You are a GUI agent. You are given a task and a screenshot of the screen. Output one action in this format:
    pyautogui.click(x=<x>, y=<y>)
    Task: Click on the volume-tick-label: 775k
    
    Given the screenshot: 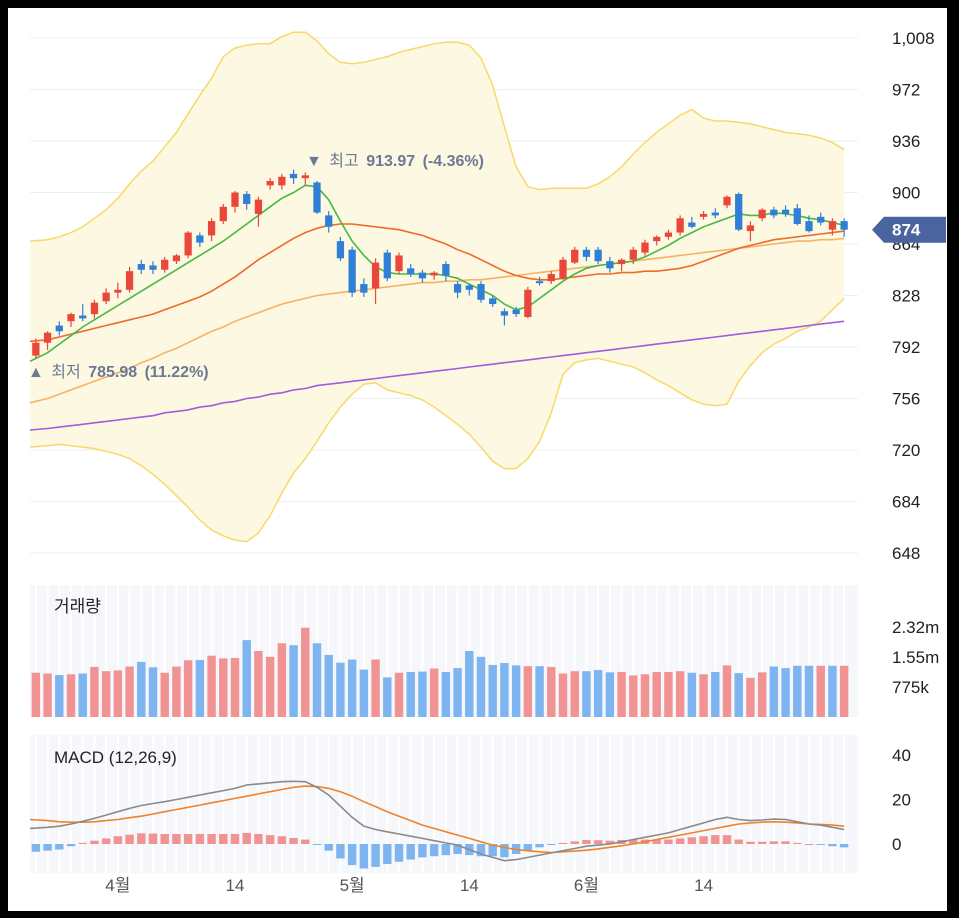 What is the action you would take?
    pyautogui.click(x=910, y=687)
    